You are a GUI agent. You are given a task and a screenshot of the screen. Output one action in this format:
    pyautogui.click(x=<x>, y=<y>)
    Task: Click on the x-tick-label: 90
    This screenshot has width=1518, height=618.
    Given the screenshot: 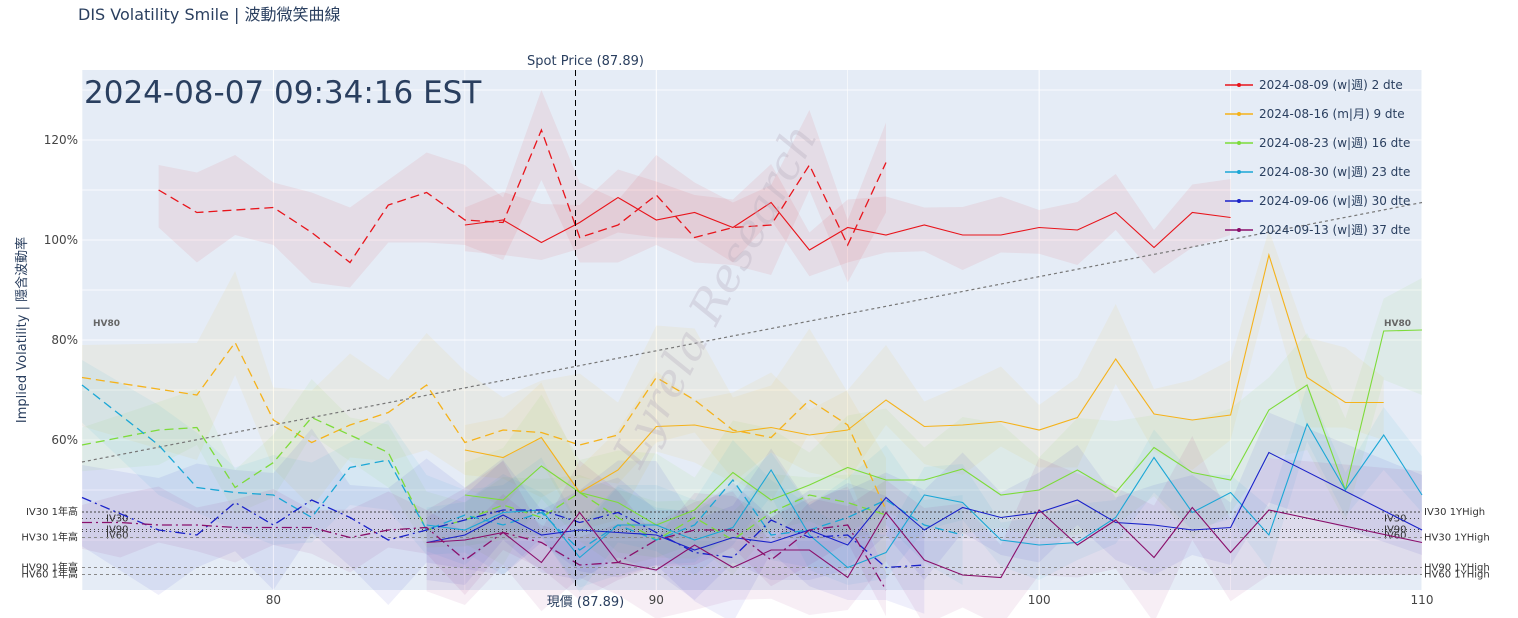 What is the action you would take?
    pyautogui.click(x=656, y=600)
    